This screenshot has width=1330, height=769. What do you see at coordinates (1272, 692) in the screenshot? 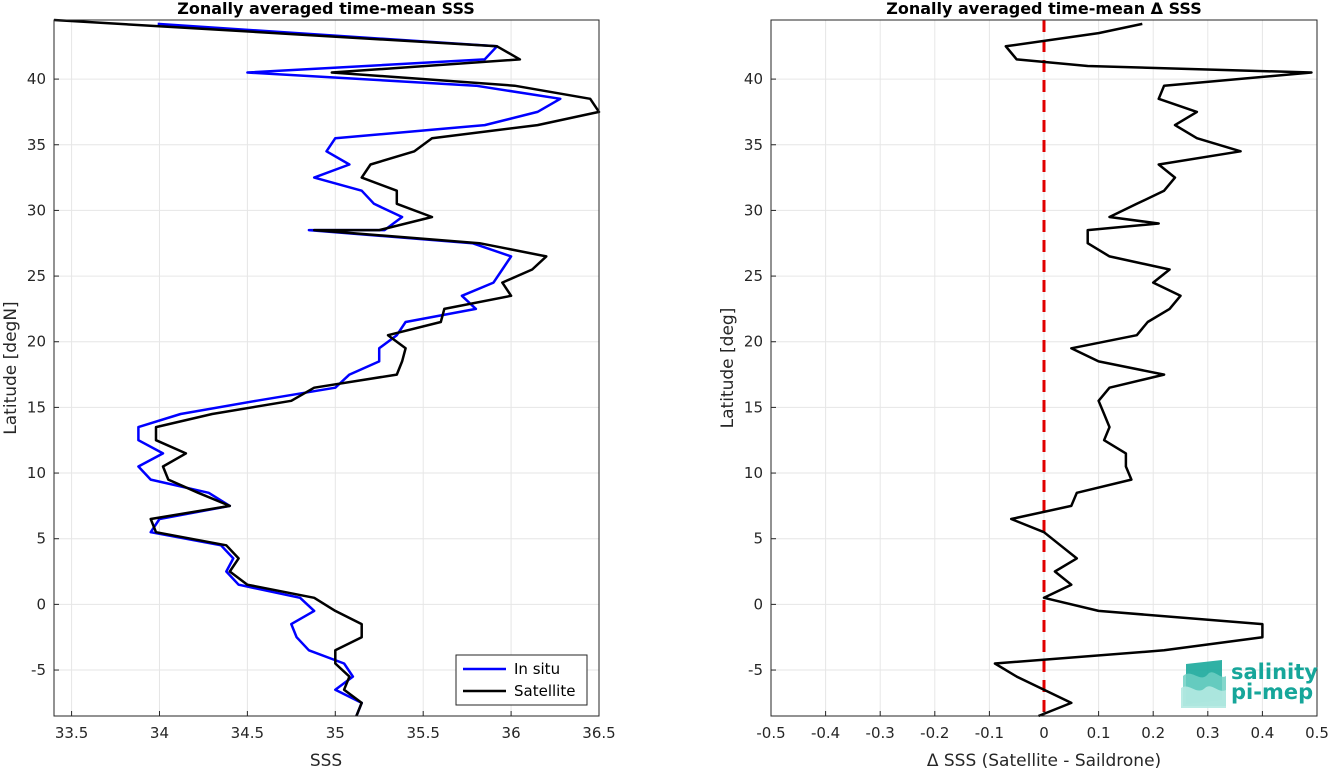
I see `logo-text-line2: pi-mep` at bounding box center [1272, 692].